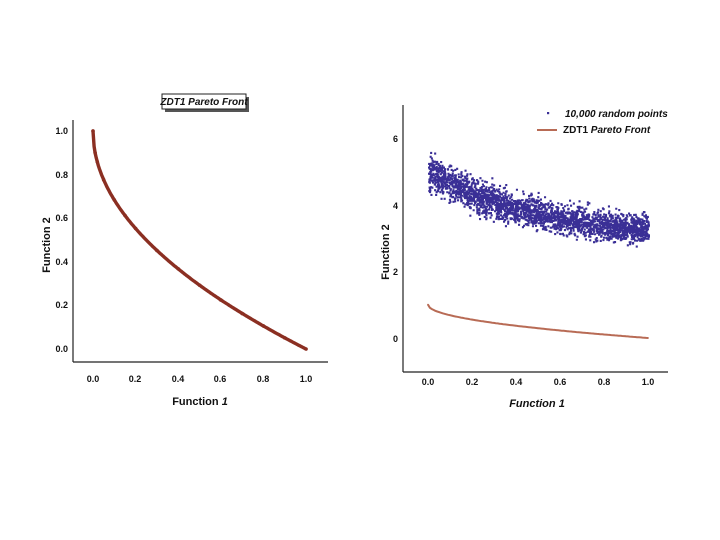 The height and width of the screenshot is (540, 720). I want to click on chart-right-x-ticks: 0.0 0.2 0.4 0.6 0.8 1.0, so click(538, 382).